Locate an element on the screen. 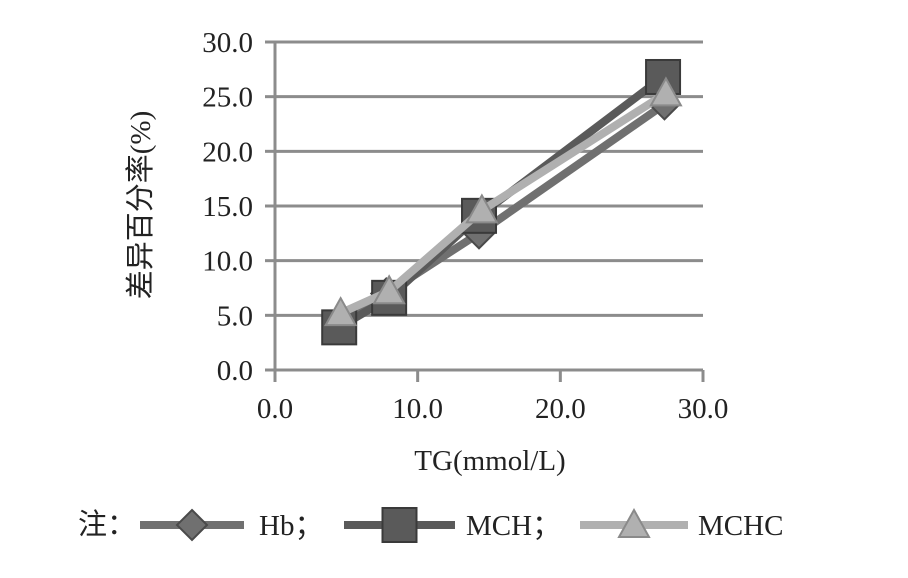 The image size is (908, 578). x-tick-label: 10.0 is located at coordinates (417, 409).